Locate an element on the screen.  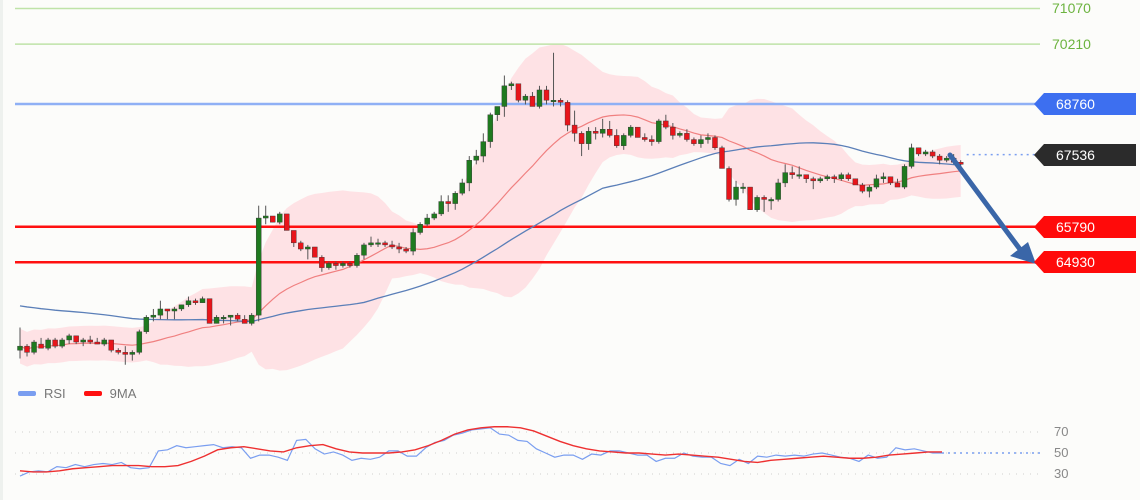
level-label-71070: 71070 is located at coordinates (1071, 8).